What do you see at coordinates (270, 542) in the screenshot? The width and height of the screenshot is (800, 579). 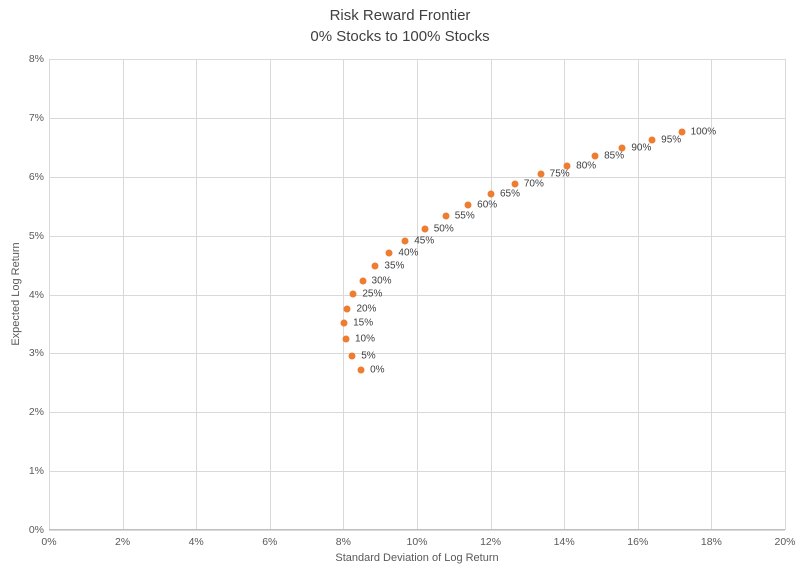 I see `x-tick-label: 6%` at bounding box center [270, 542].